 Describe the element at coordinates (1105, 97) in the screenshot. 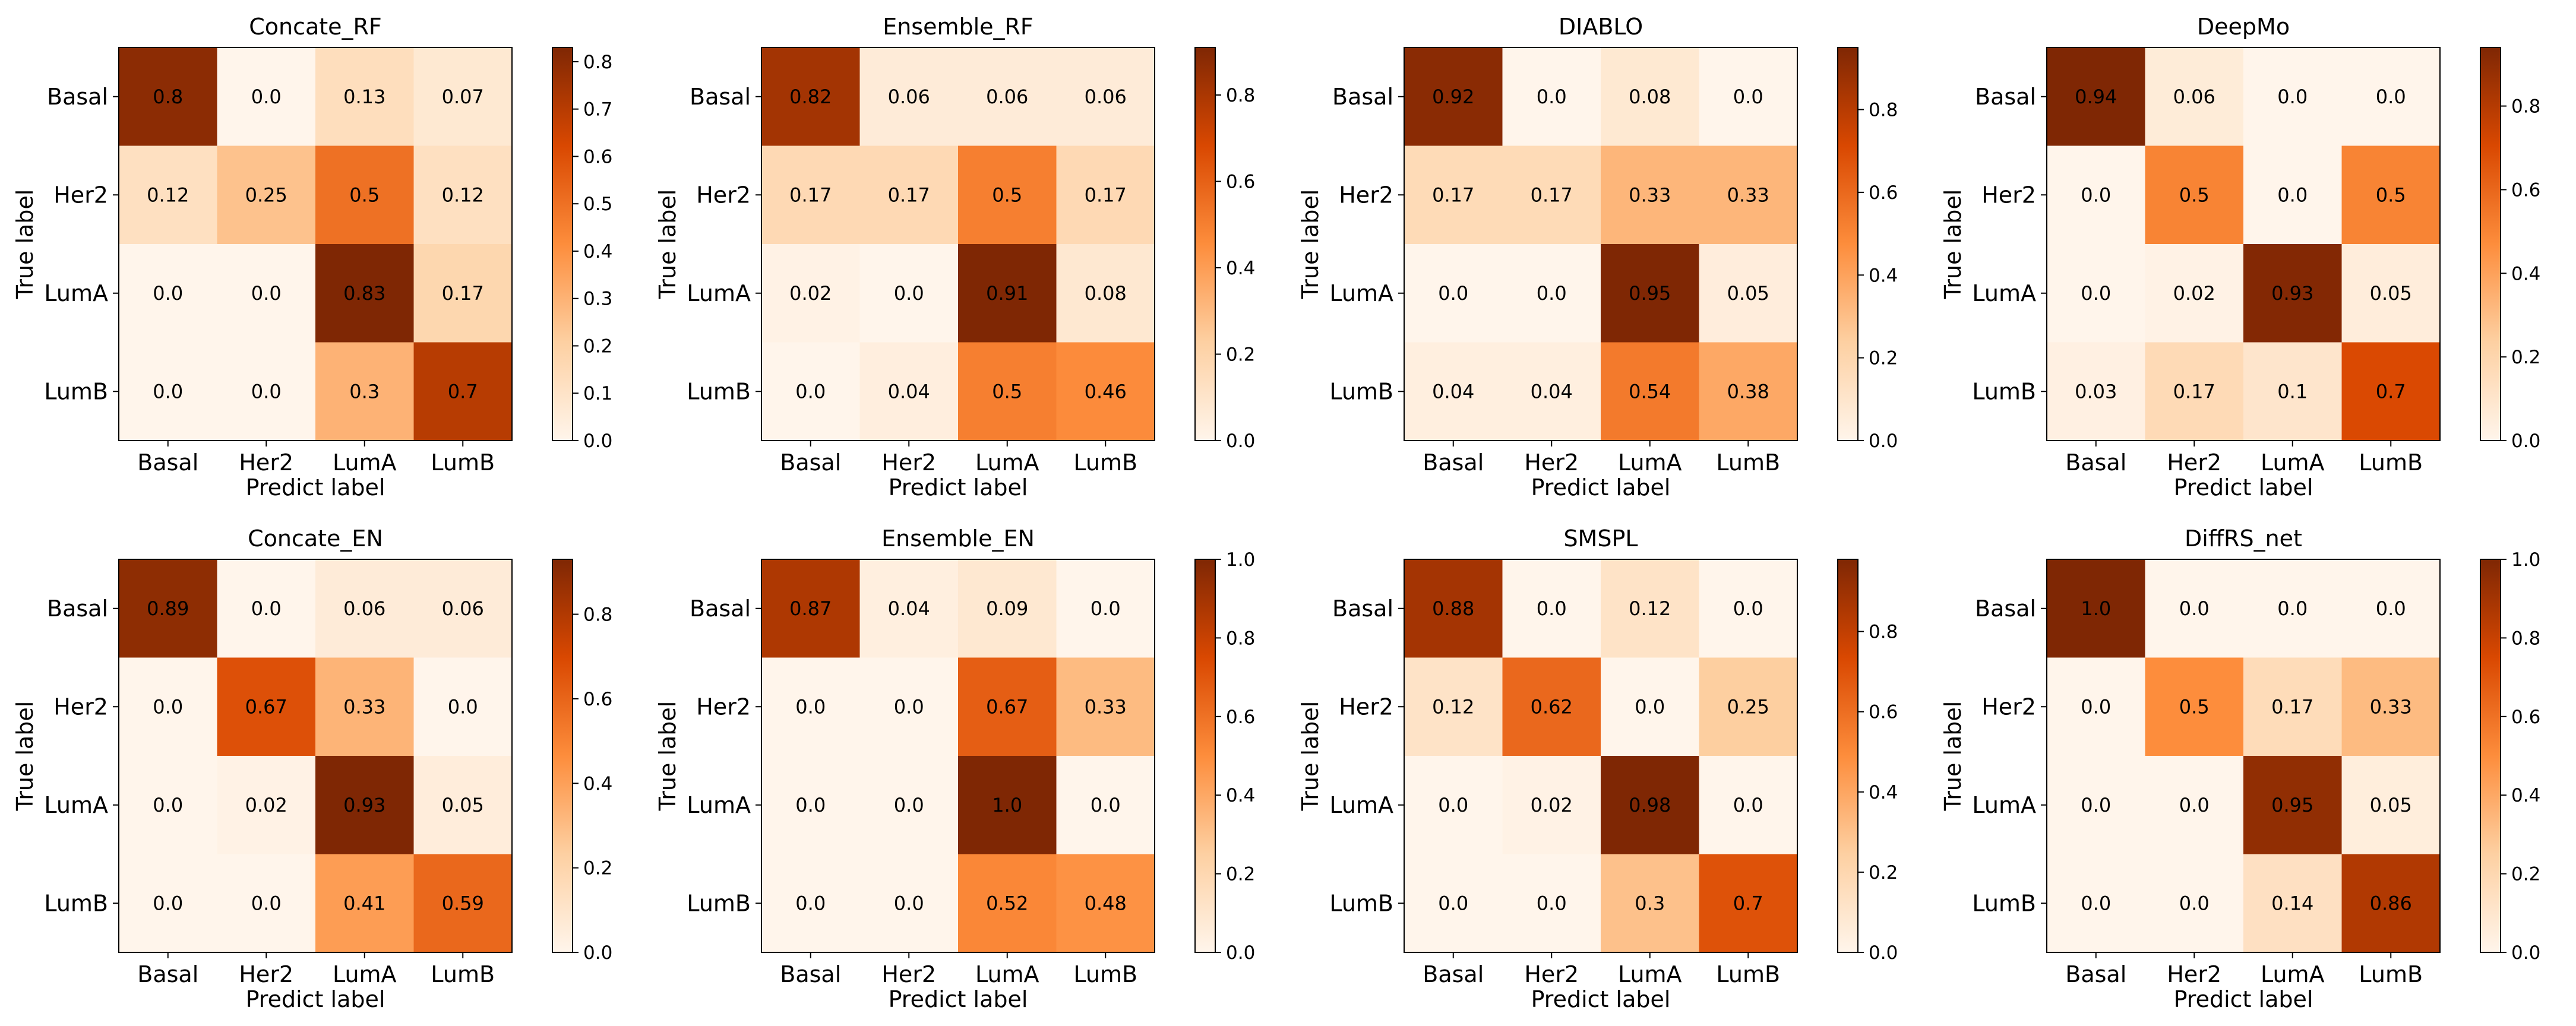

I see `cell-basal-lumb` at that location.